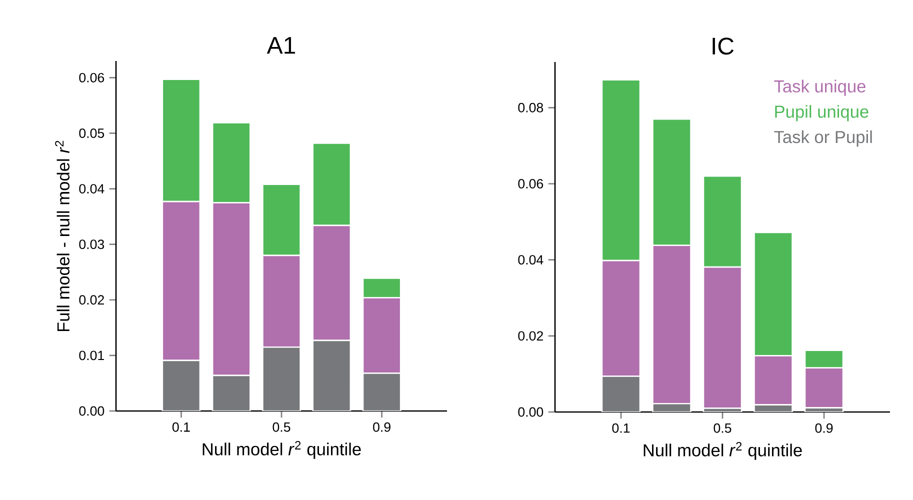 The width and height of the screenshot is (913, 500). Describe the element at coordinates (531, 107) in the screenshot. I see `y-tick-label: 0.08` at that location.